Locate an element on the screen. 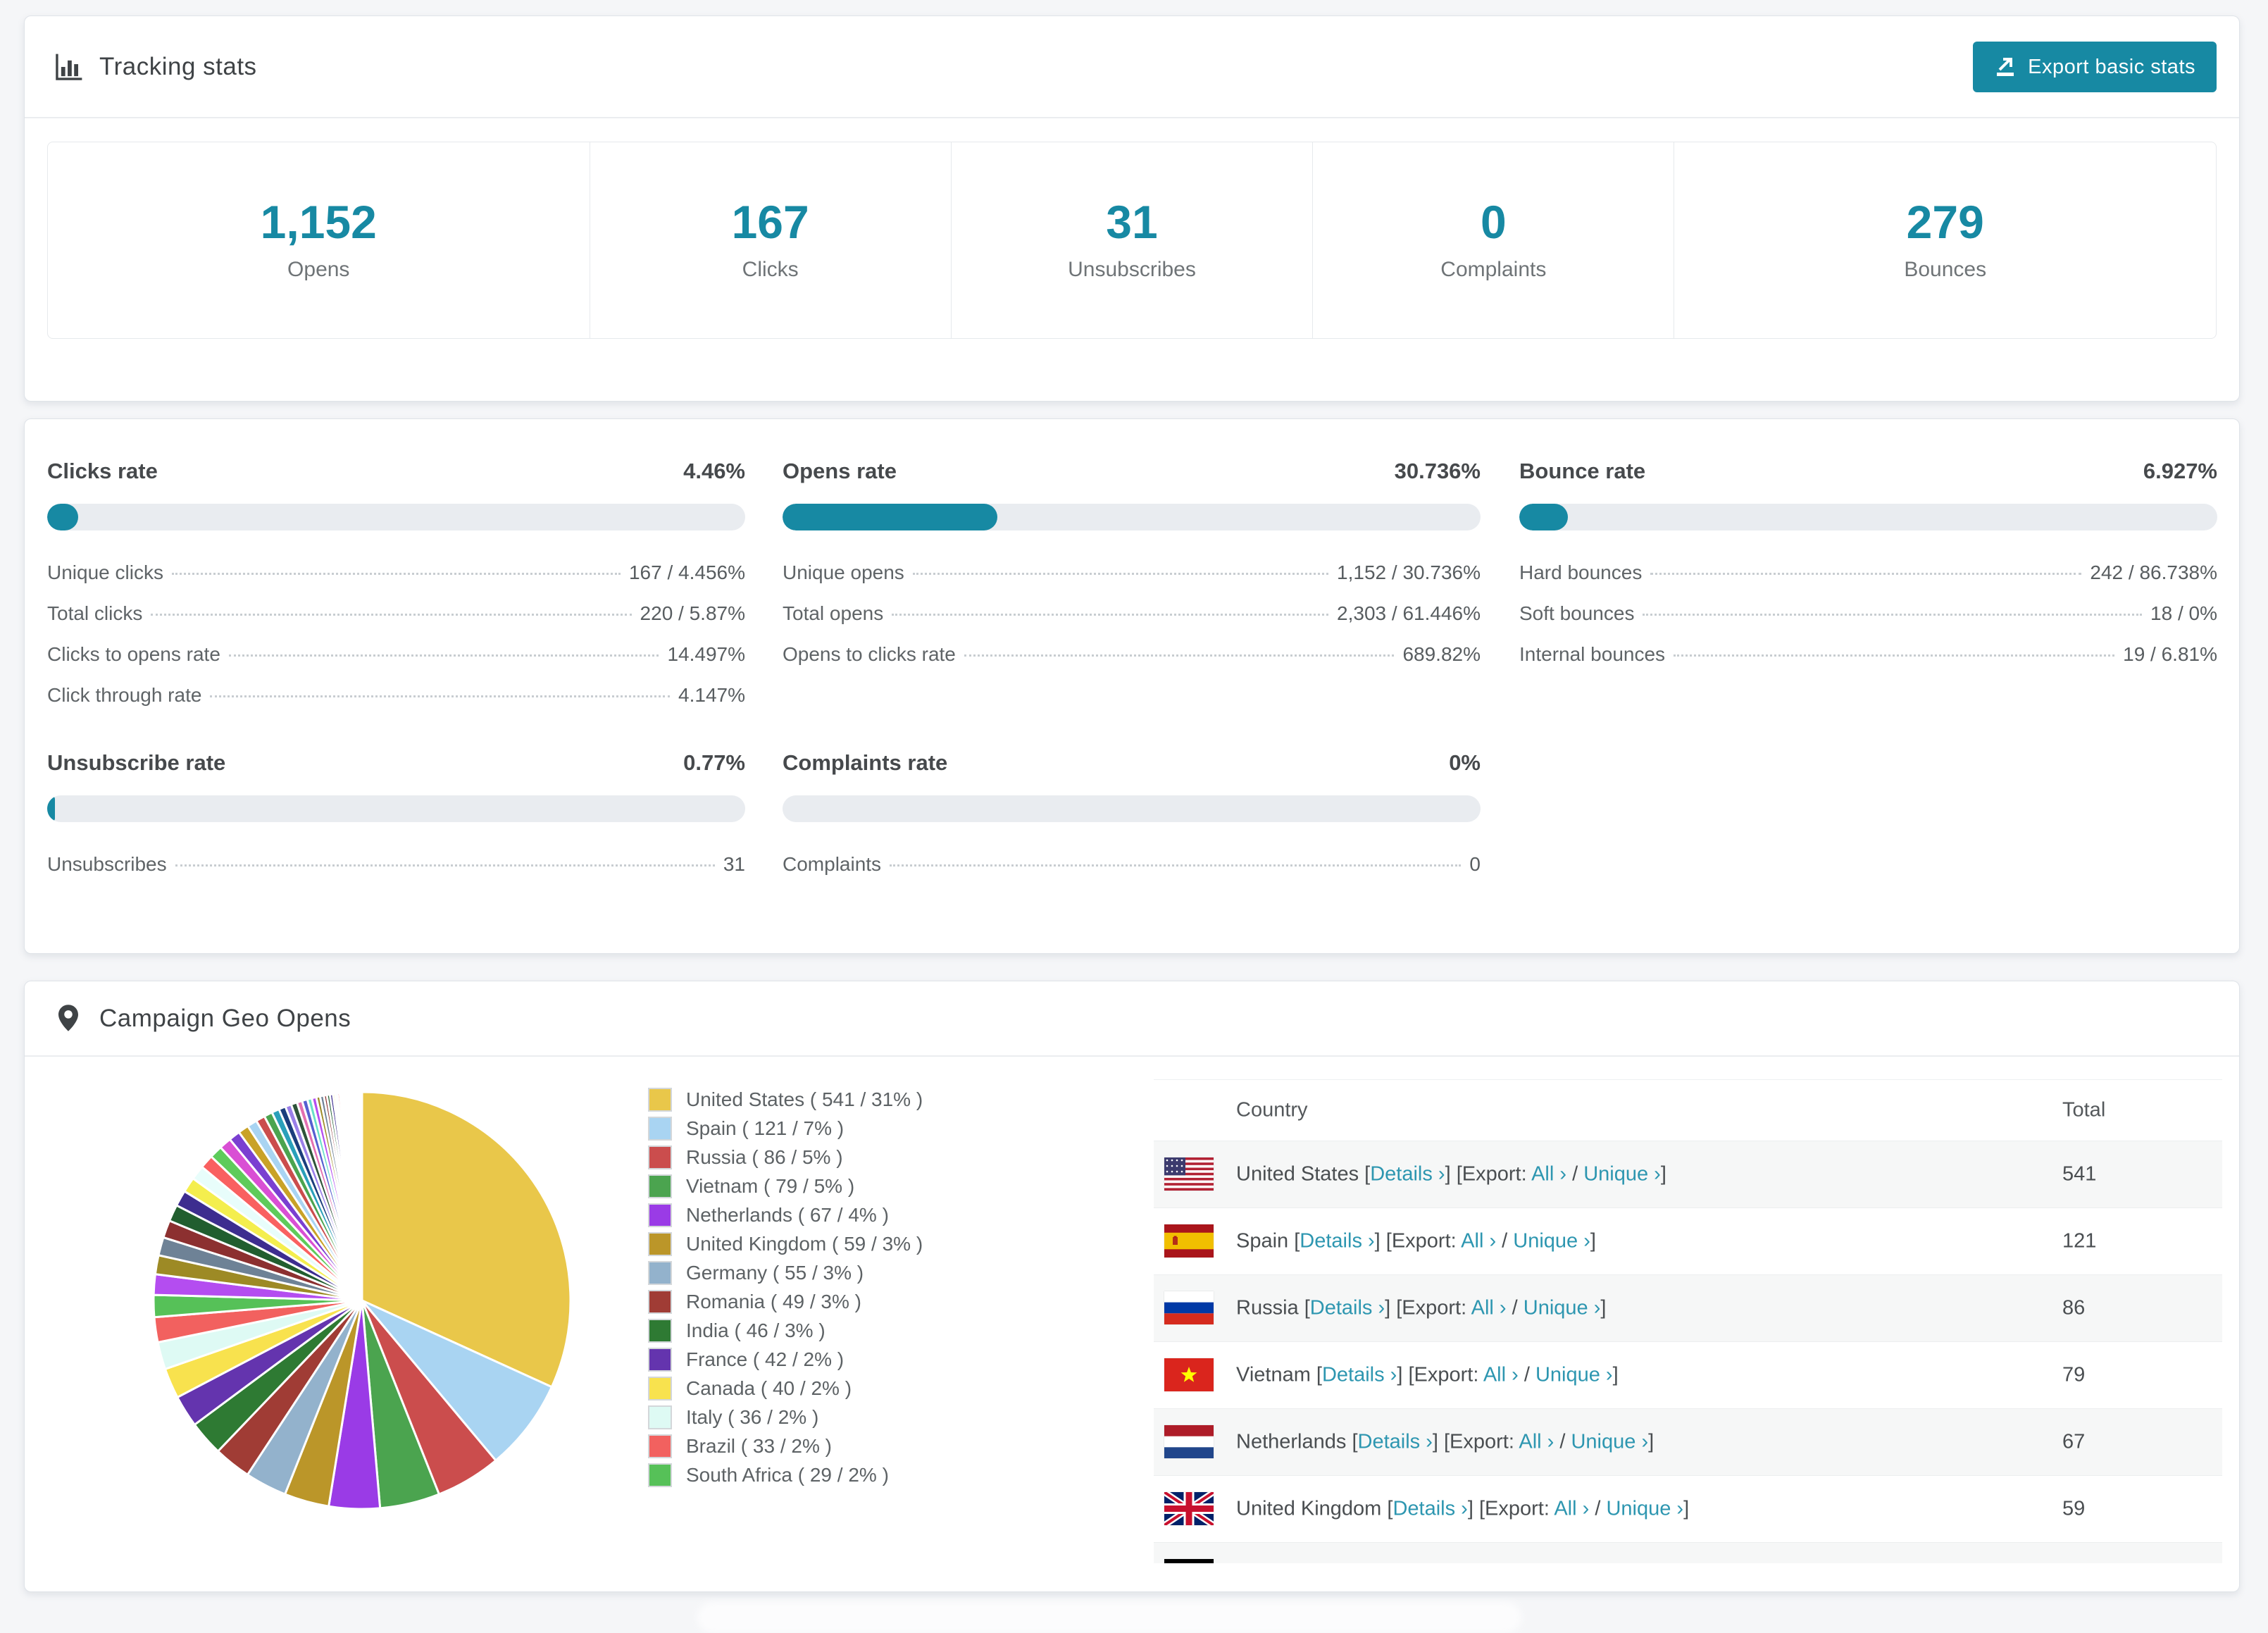 This screenshot has width=2268, height=1633. geo-header: Campaign Geo Opens is located at coordinates (1132, 1019).